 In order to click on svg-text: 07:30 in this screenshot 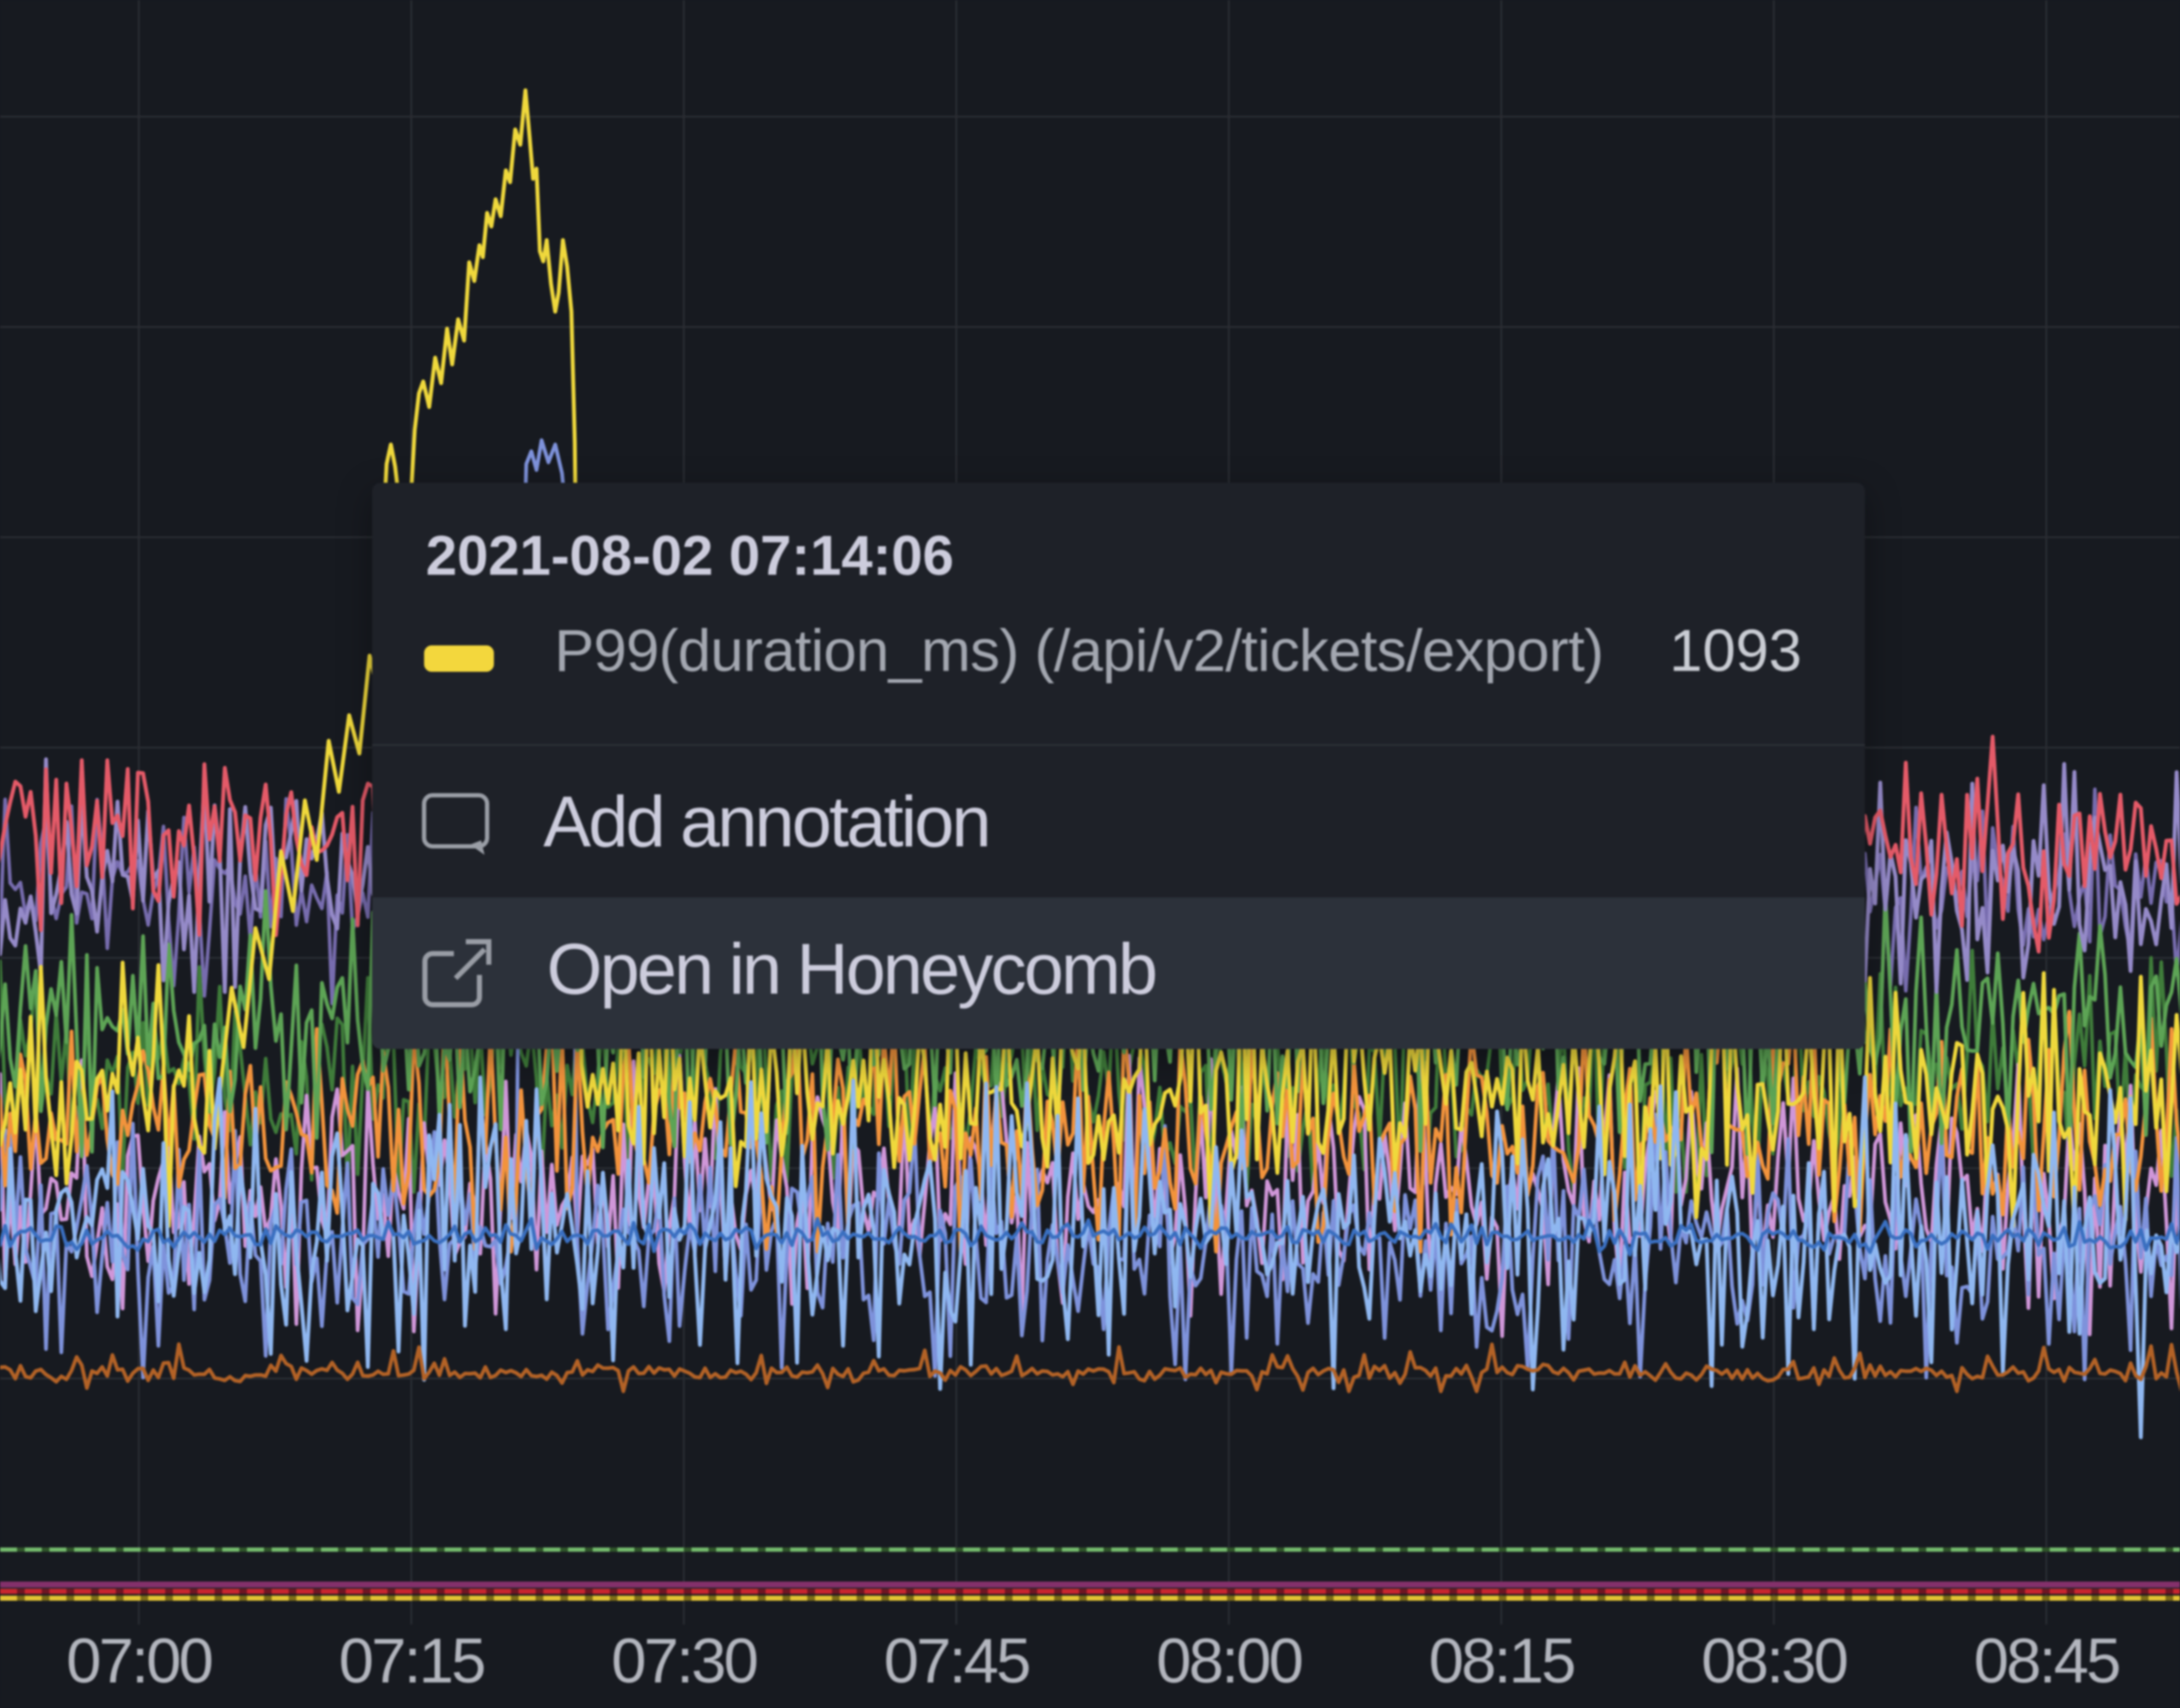, I will do `click(684, 1661)`.